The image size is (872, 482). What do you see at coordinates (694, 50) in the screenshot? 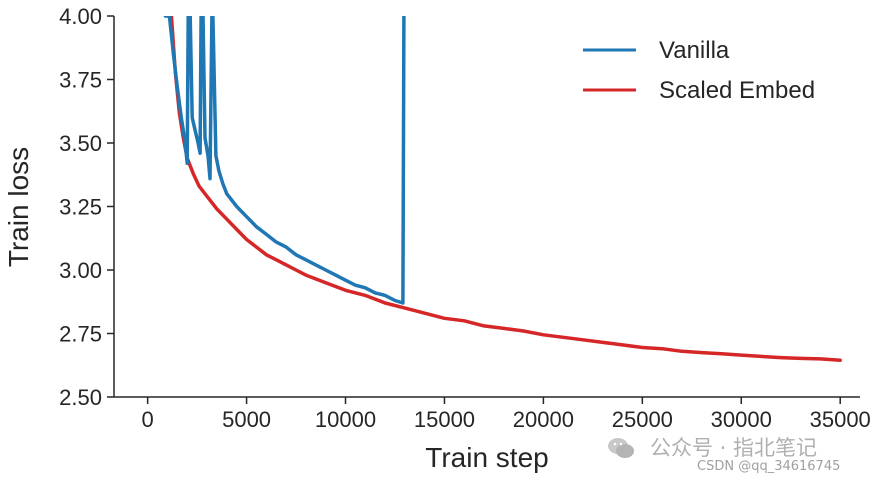
I see `legend-label-vanilla: Vanilla` at bounding box center [694, 50].